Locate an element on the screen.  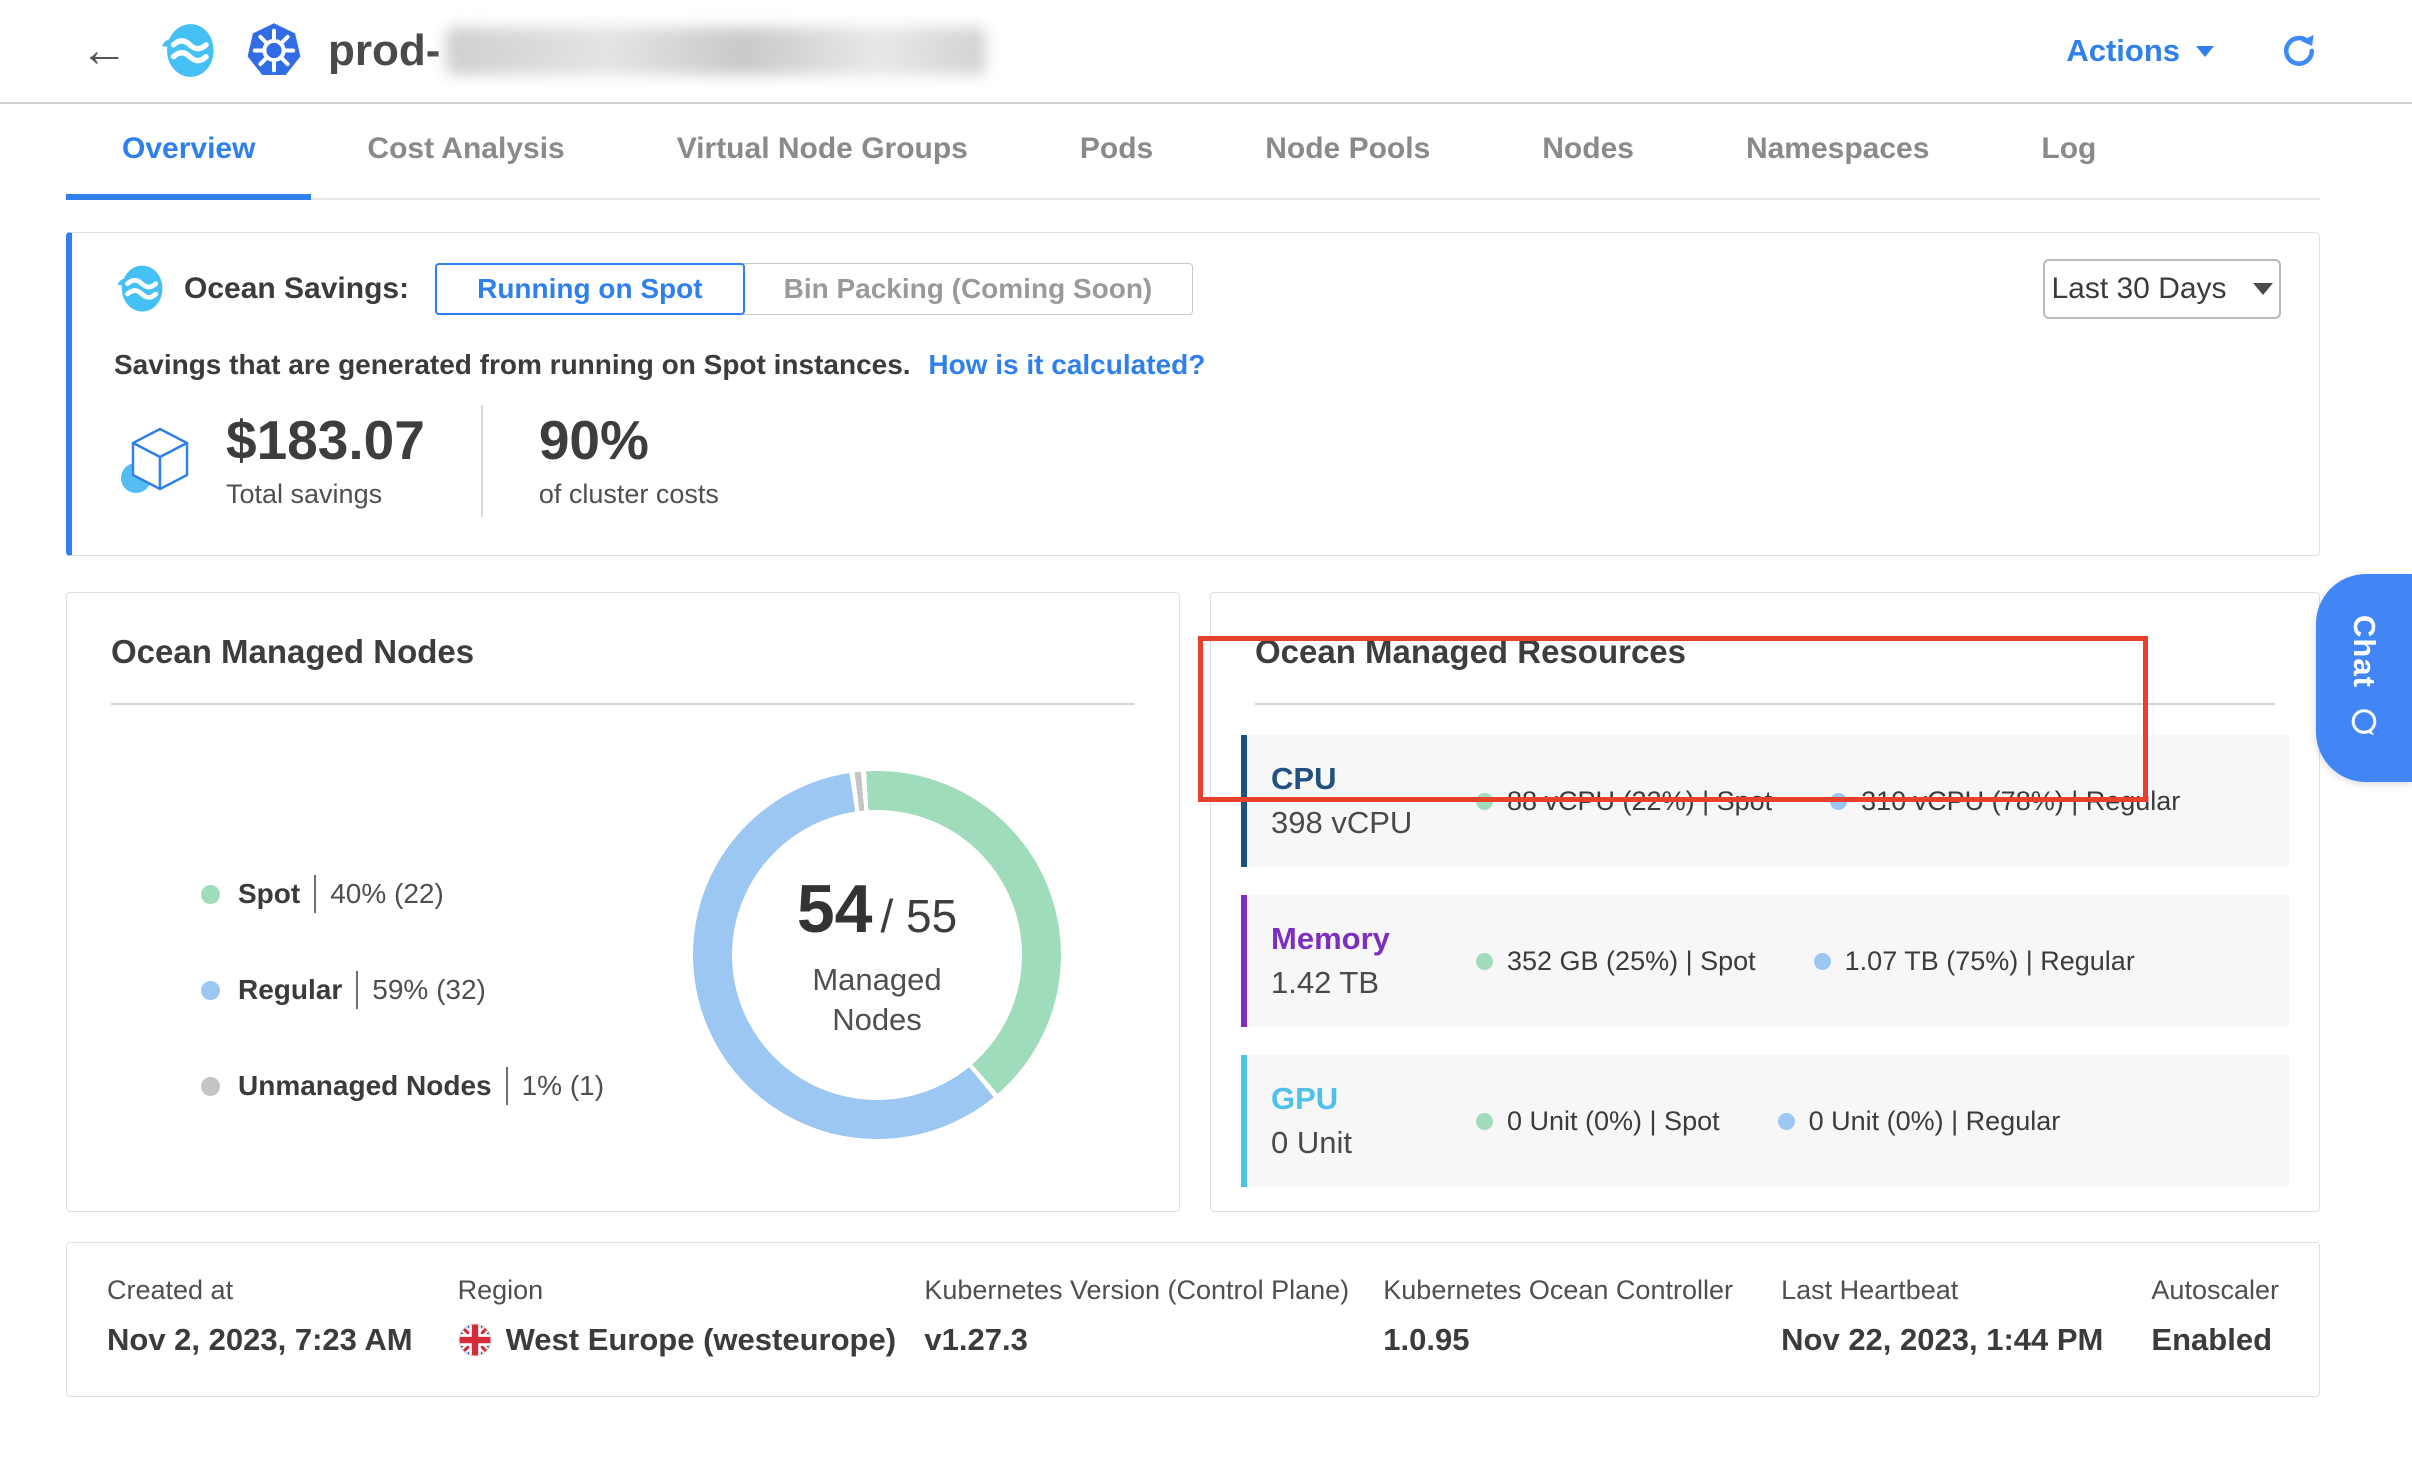
period-selector: Last 30 Days is located at coordinates (2162, 289).